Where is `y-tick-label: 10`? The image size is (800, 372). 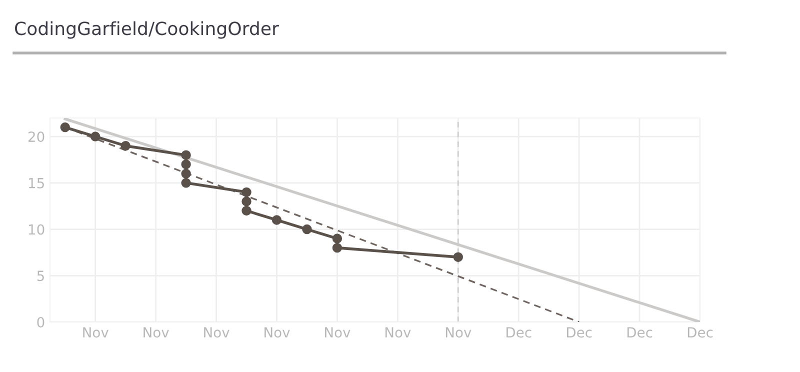
y-tick-label: 10 is located at coordinates (36, 229).